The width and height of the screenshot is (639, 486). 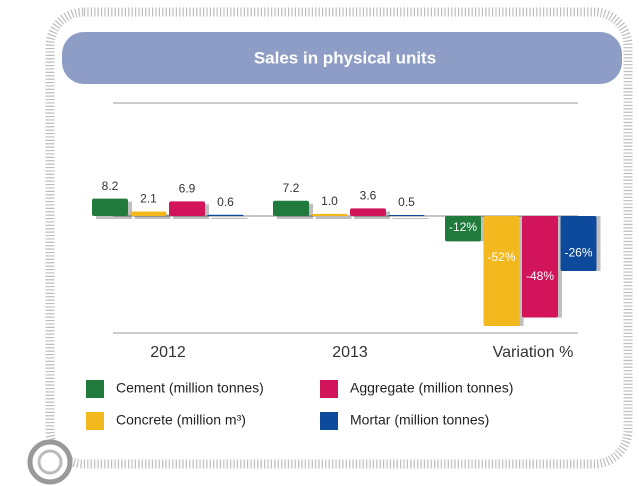 I want to click on x-tick-label: Variation %, so click(x=533, y=352).